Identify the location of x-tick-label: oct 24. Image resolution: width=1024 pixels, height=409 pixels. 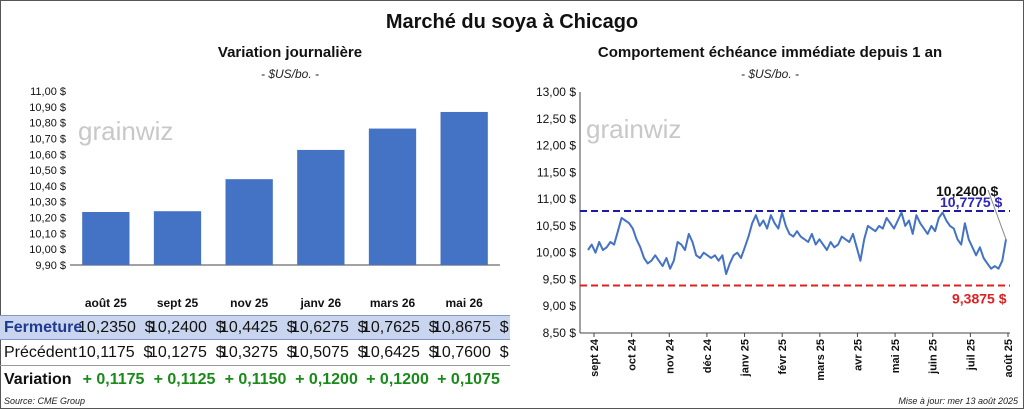
(633, 354).